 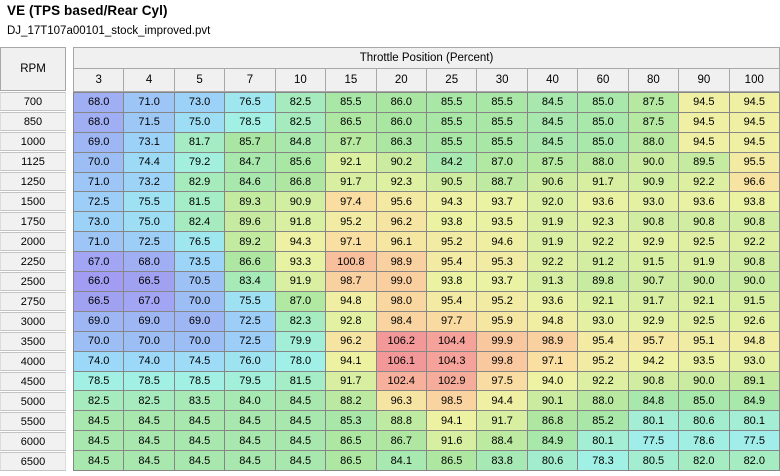 What do you see at coordinates (33, 341) in the screenshot?
I see `rpm-row-header: 3500` at bounding box center [33, 341].